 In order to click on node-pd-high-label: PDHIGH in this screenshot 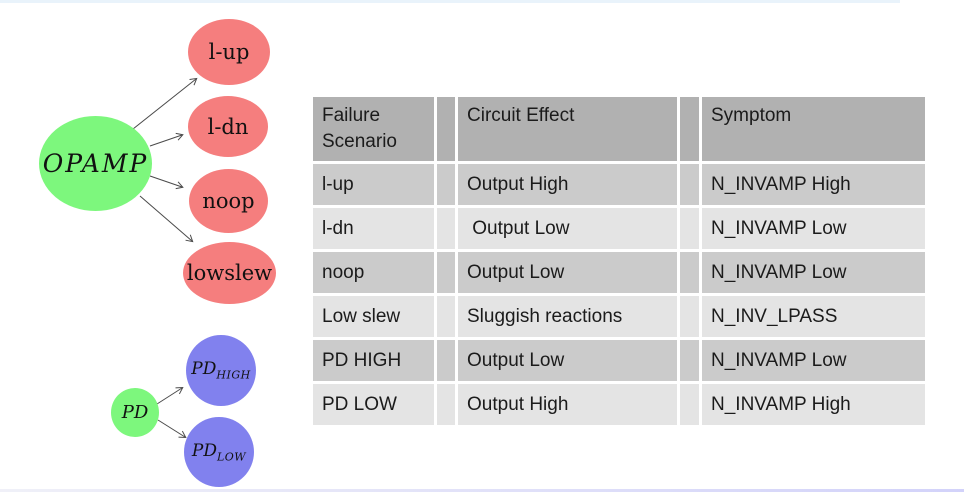, I will do `click(221, 370)`.